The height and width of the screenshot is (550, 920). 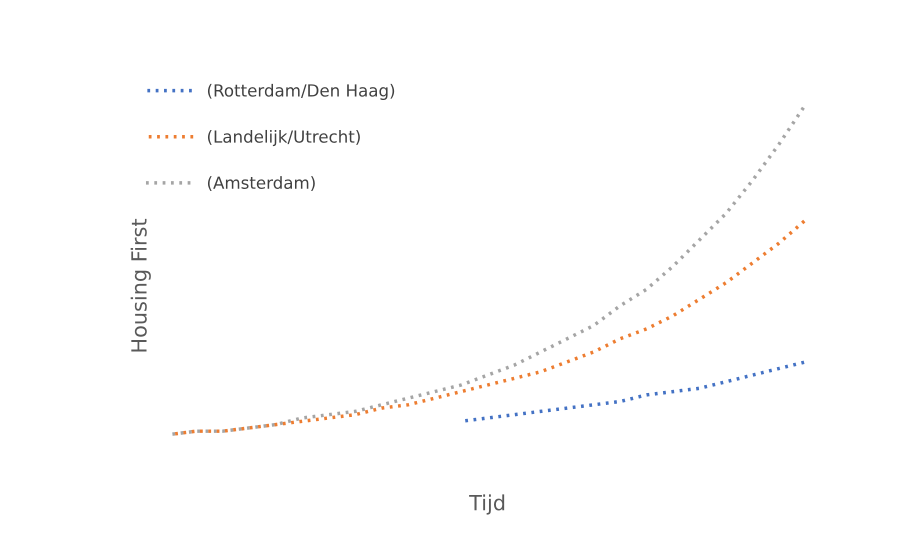 I want to click on legend-label: (Rotterdam/Den Haag), so click(x=301, y=92).